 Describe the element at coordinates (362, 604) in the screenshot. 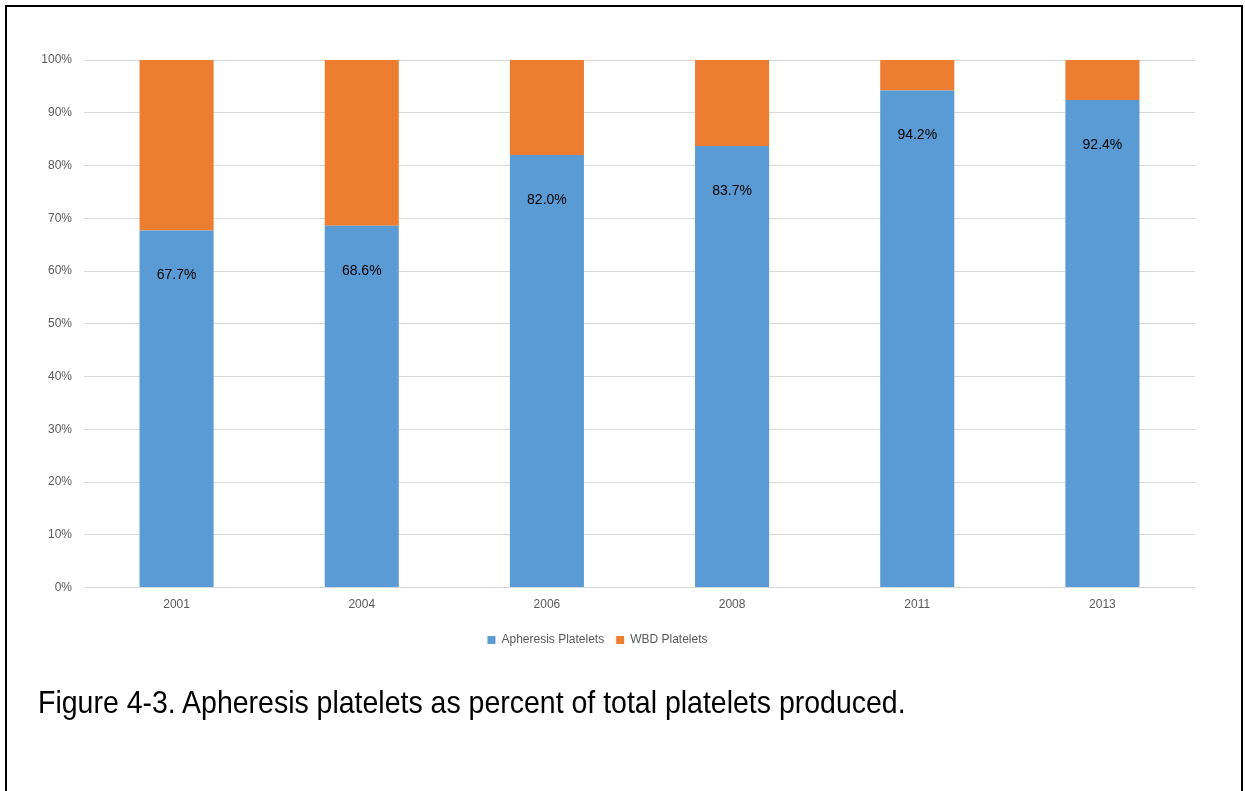

I see `x-tick-label: 2004` at that location.